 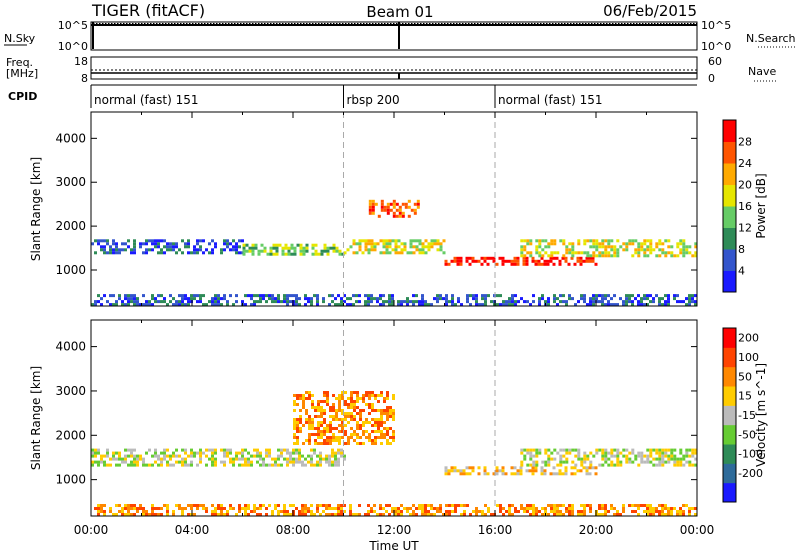 What do you see at coordinates (70, 270) in the screenshot?
I see `y-tick-label: 1000` at bounding box center [70, 270].